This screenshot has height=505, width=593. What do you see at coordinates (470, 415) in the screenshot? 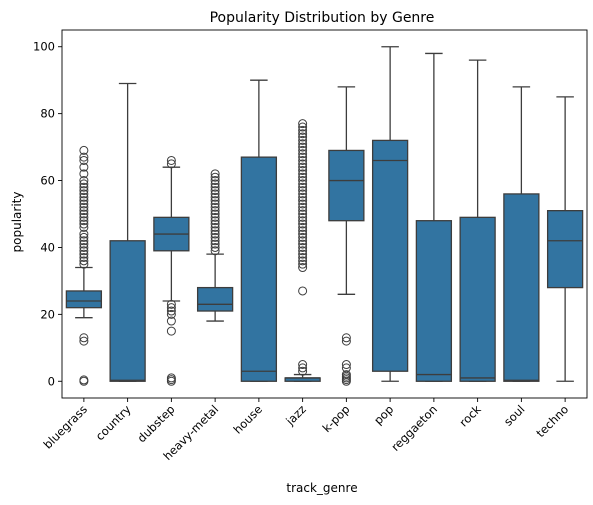
I see `x-tick-label-rock: rock` at bounding box center [470, 415].